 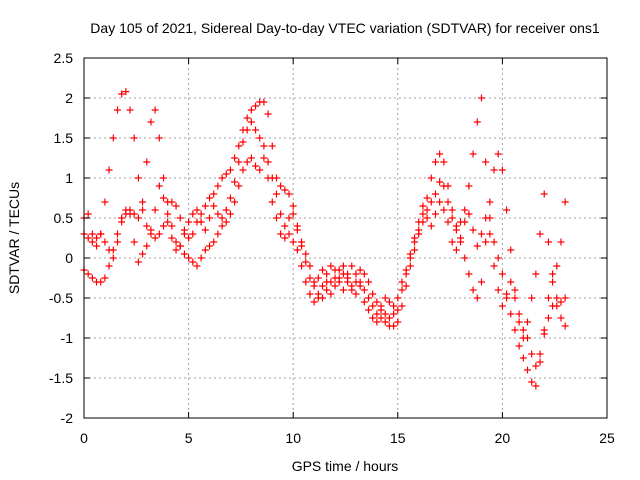 What do you see at coordinates (64, 138) in the screenshot?
I see `y-tick-label: 1.5` at bounding box center [64, 138].